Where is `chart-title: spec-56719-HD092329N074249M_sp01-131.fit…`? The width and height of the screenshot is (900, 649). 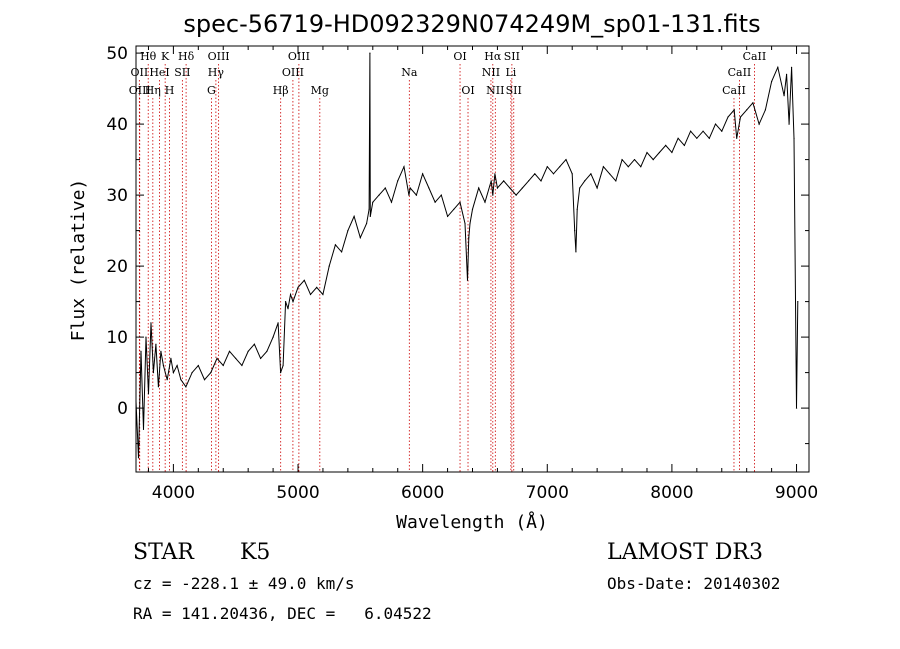
chart-title: spec-56719-HD092329N074249M_sp01-131.fit… is located at coordinates (471, 24).